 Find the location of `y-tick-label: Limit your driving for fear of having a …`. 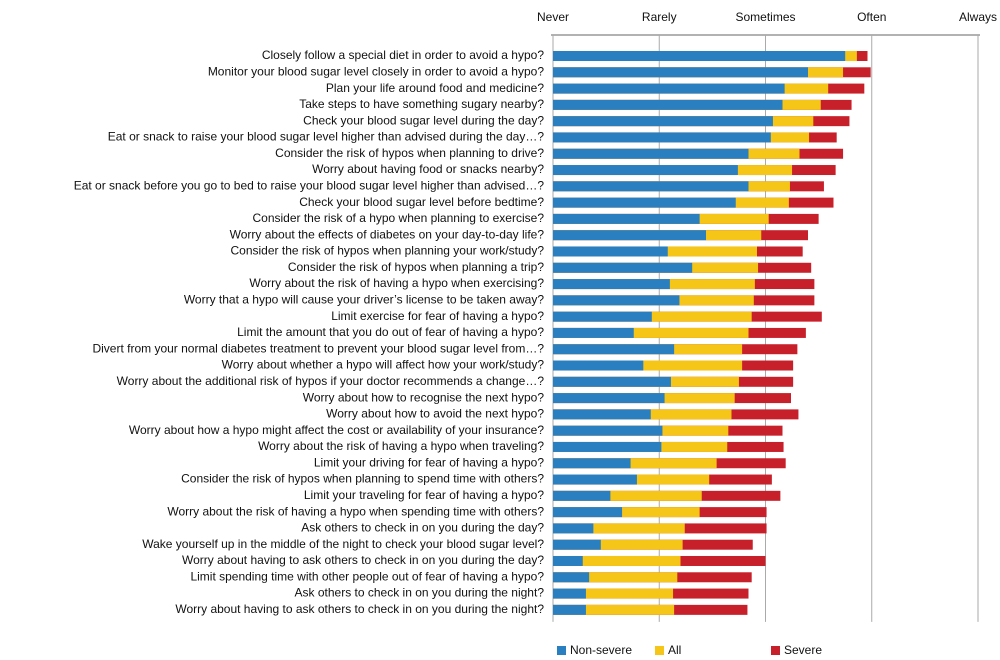

y-tick-label: Limit your driving for fear of having a … is located at coordinates (429, 462).